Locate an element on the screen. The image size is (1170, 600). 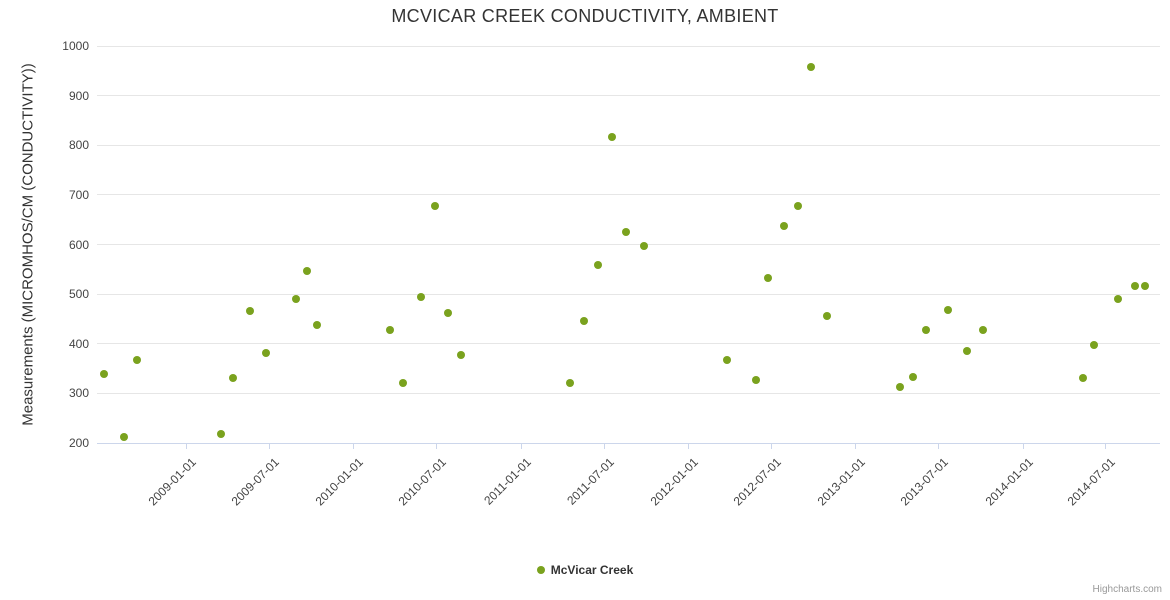
x-axis-label: 2012-01-01 is located at coordinates (674, 482).